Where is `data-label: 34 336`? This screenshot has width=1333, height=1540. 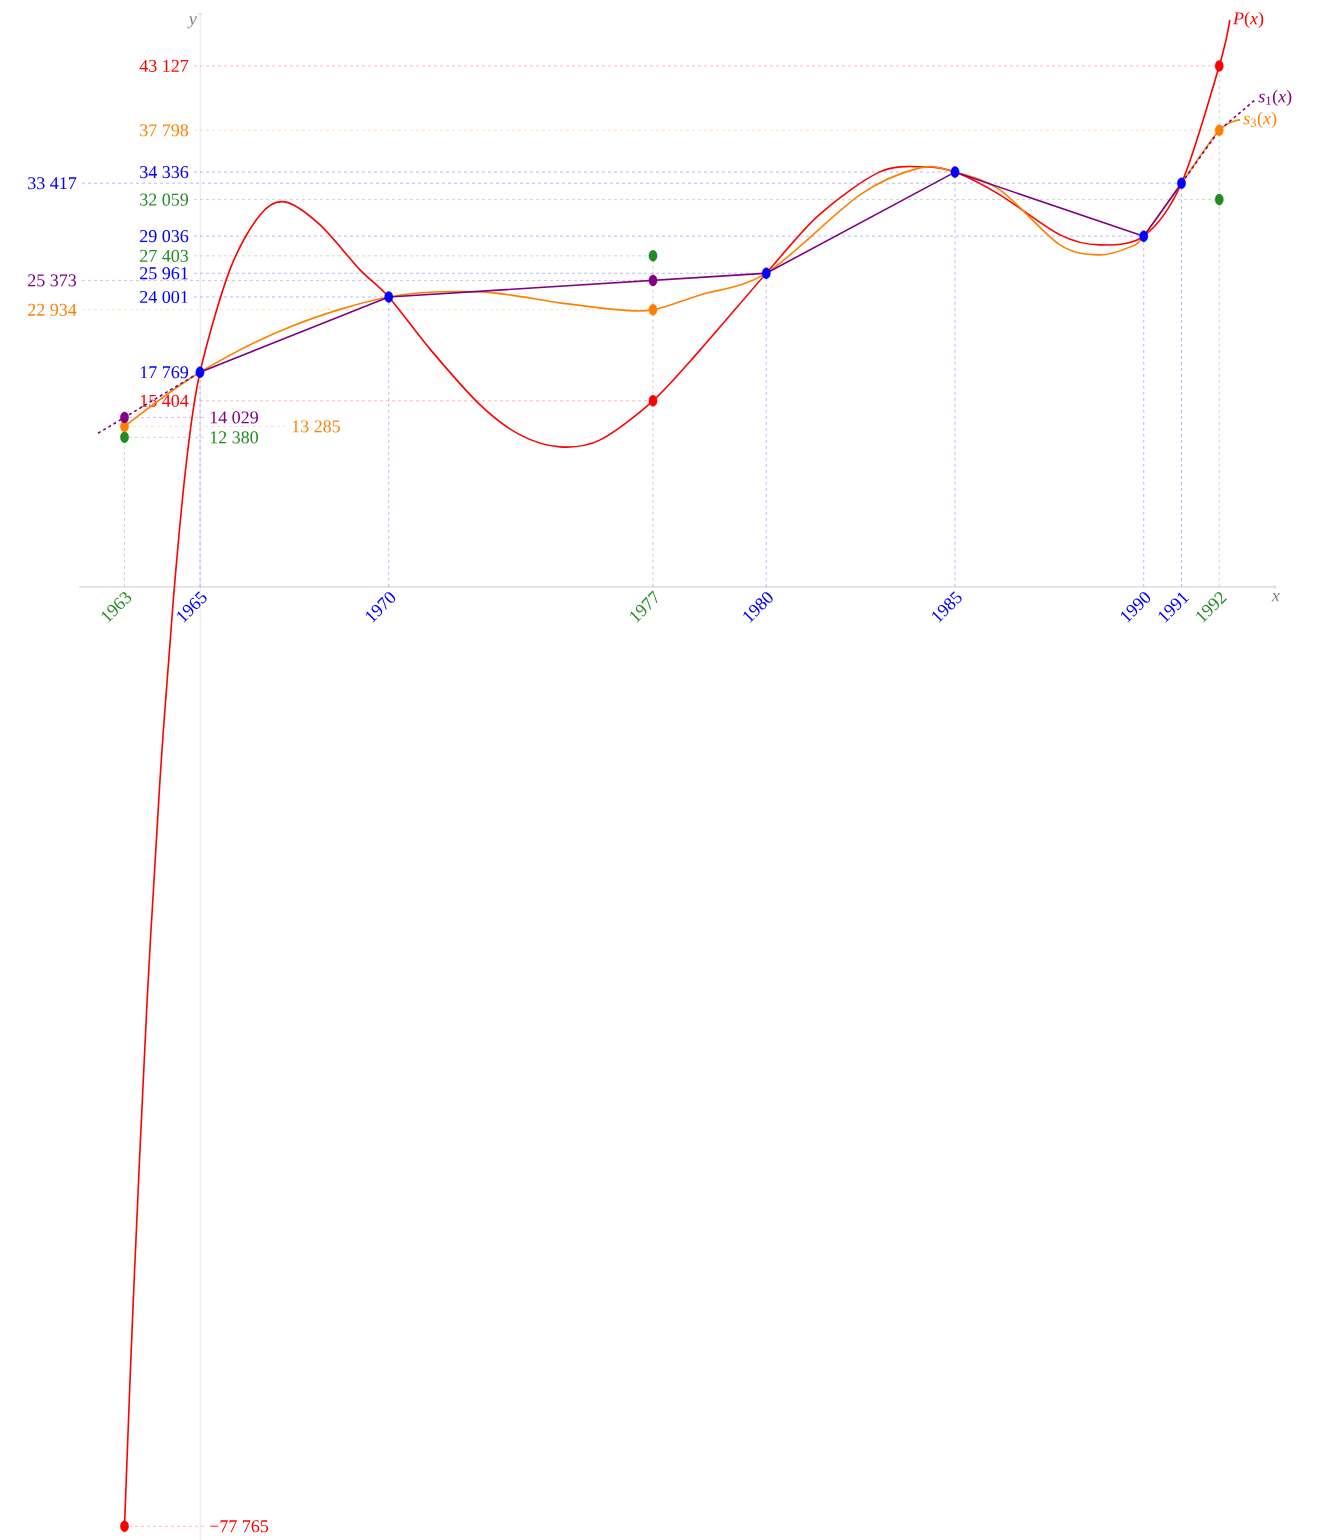 data-label: 34 336 is located at coordinates (164, 172).